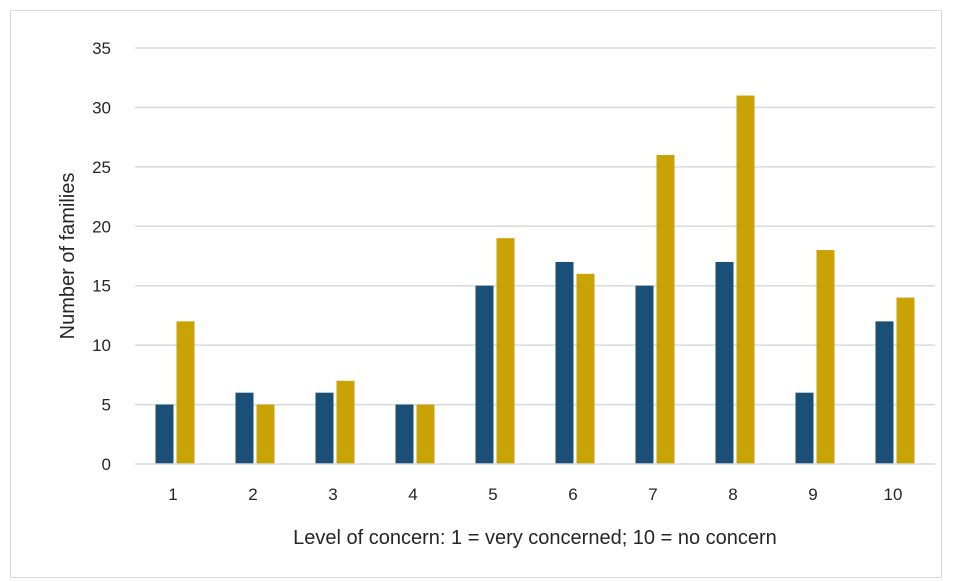  Describe the element at coordinates (732, 494) in the screenshot. I see `x-tick-label: 8` at that location.